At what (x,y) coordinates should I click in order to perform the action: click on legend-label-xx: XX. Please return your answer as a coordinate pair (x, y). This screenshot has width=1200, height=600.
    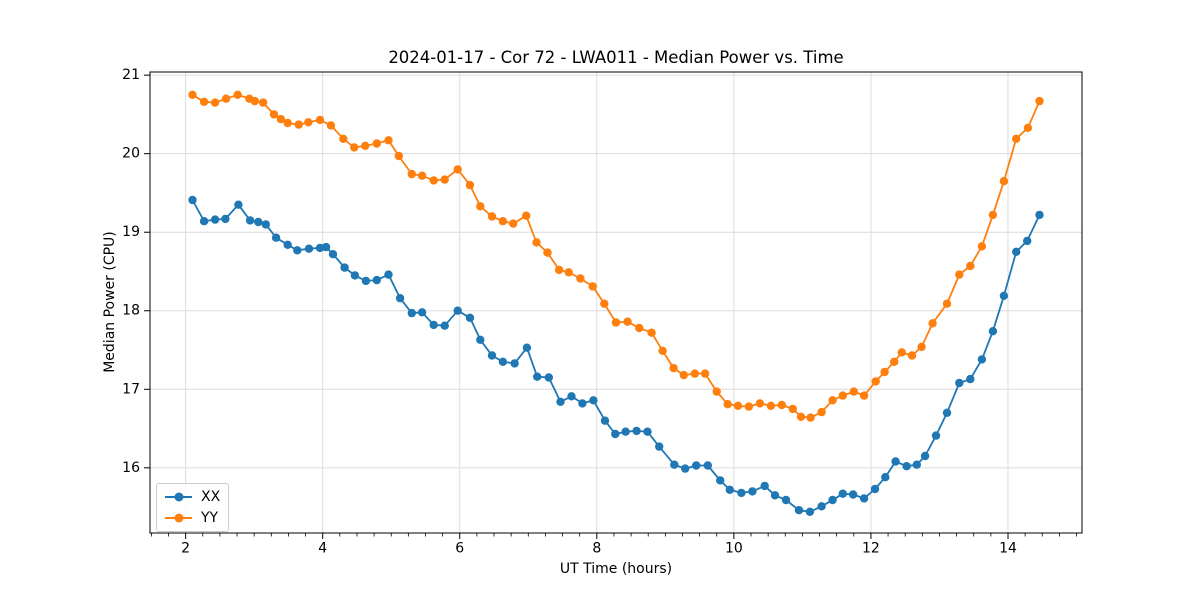
    Looking at the image, I should click on (211, 497).